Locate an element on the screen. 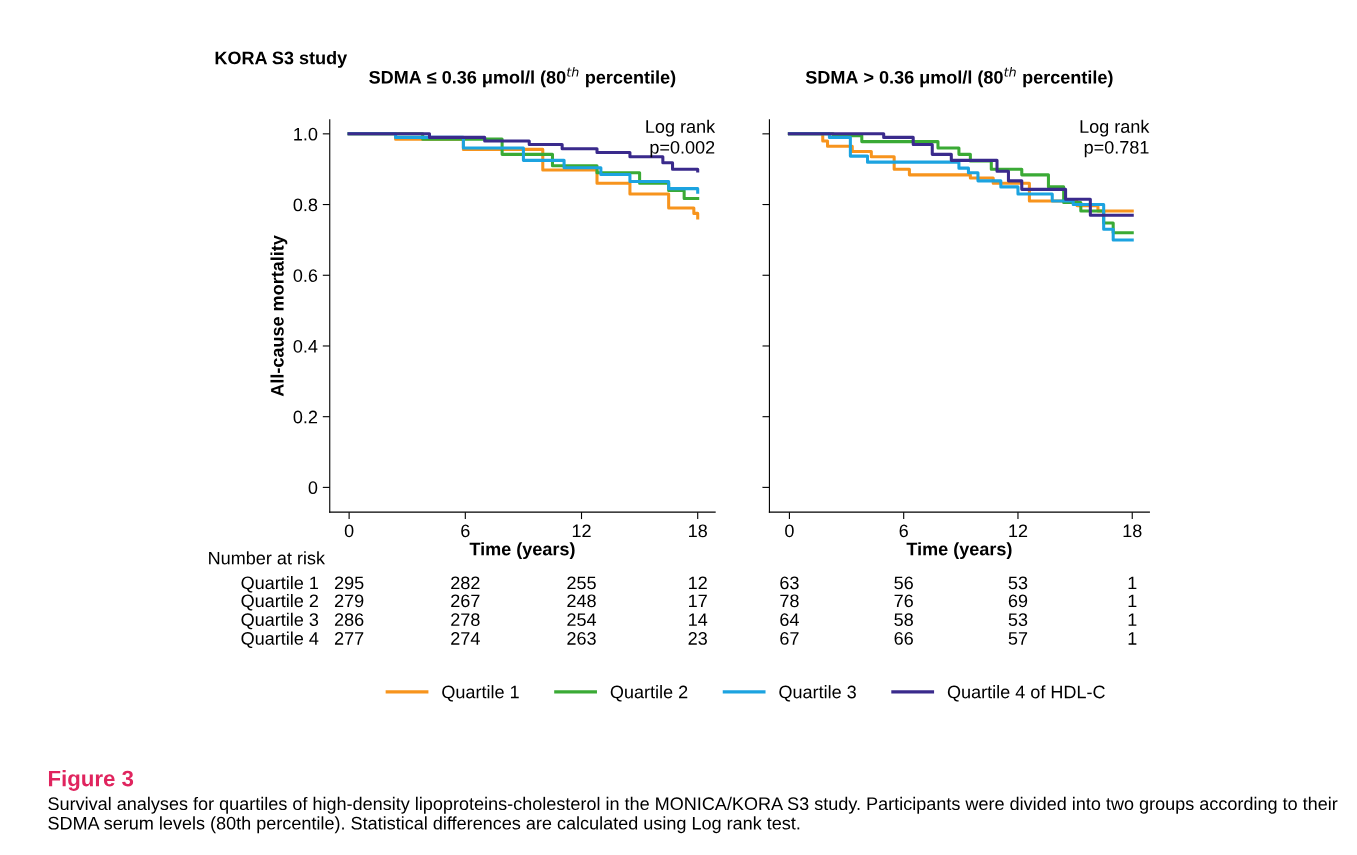 This screenshot has width=1357, height=855. text: 286 is located at coordinates (349, 620).